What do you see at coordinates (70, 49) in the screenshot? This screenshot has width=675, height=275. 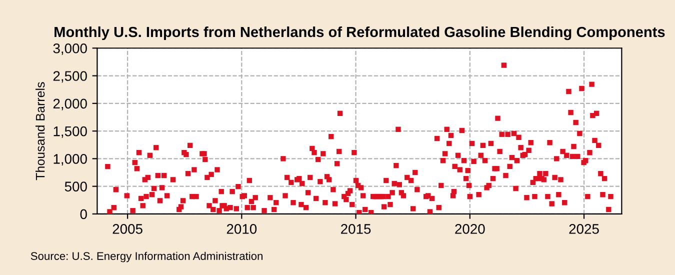 I see `y-tick-label: 3,000` at bounding box center [70, 49].